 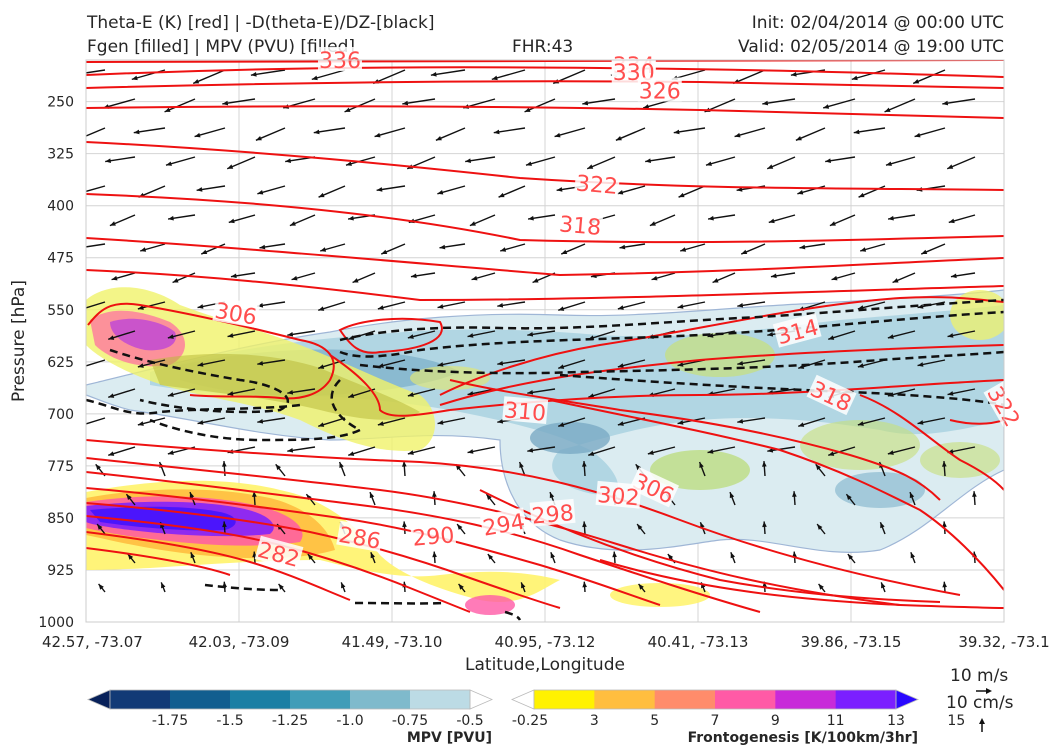 What do you see at coordinates (92, 642) in the screenshot?
I see `x-tick-label: 42.57, -73.07` at bounding box center [92, 642].